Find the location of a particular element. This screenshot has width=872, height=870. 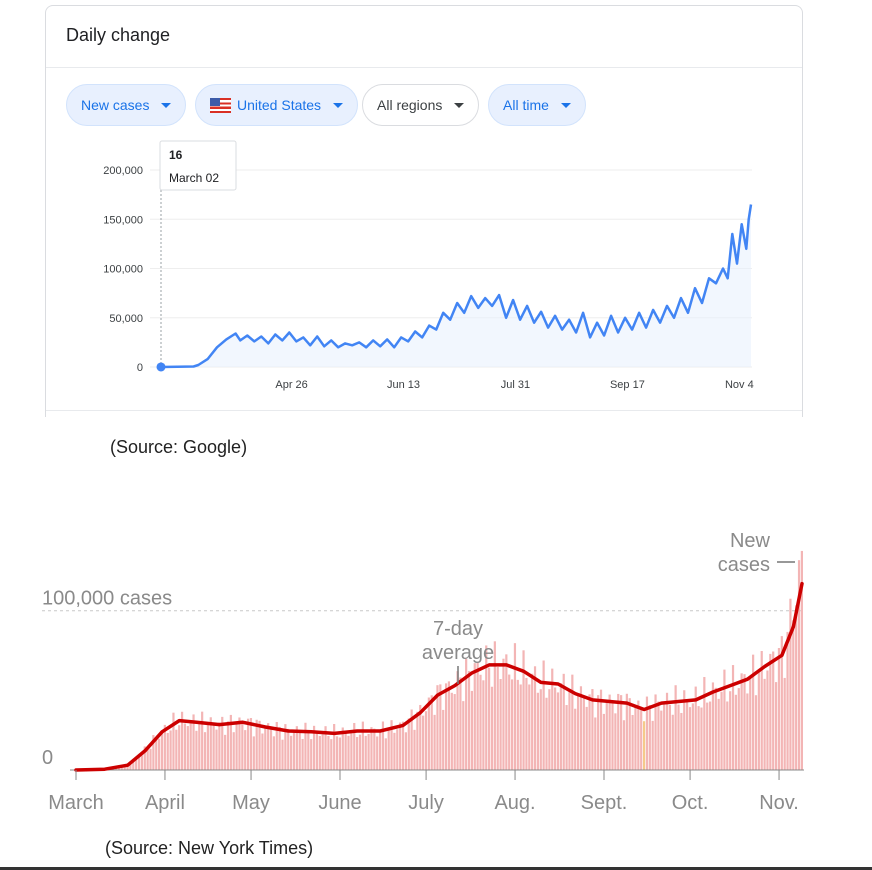

country-filter: United States is located at coordinates (277, 105).